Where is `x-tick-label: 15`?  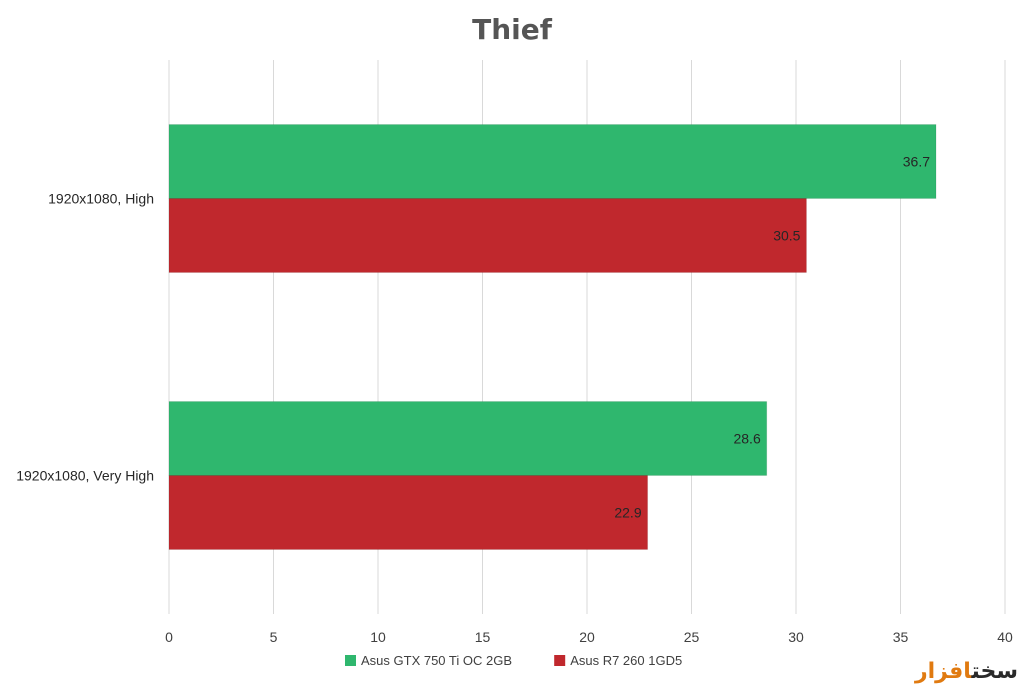 x-tick-label: 15 is located at coordinates (483, 637).